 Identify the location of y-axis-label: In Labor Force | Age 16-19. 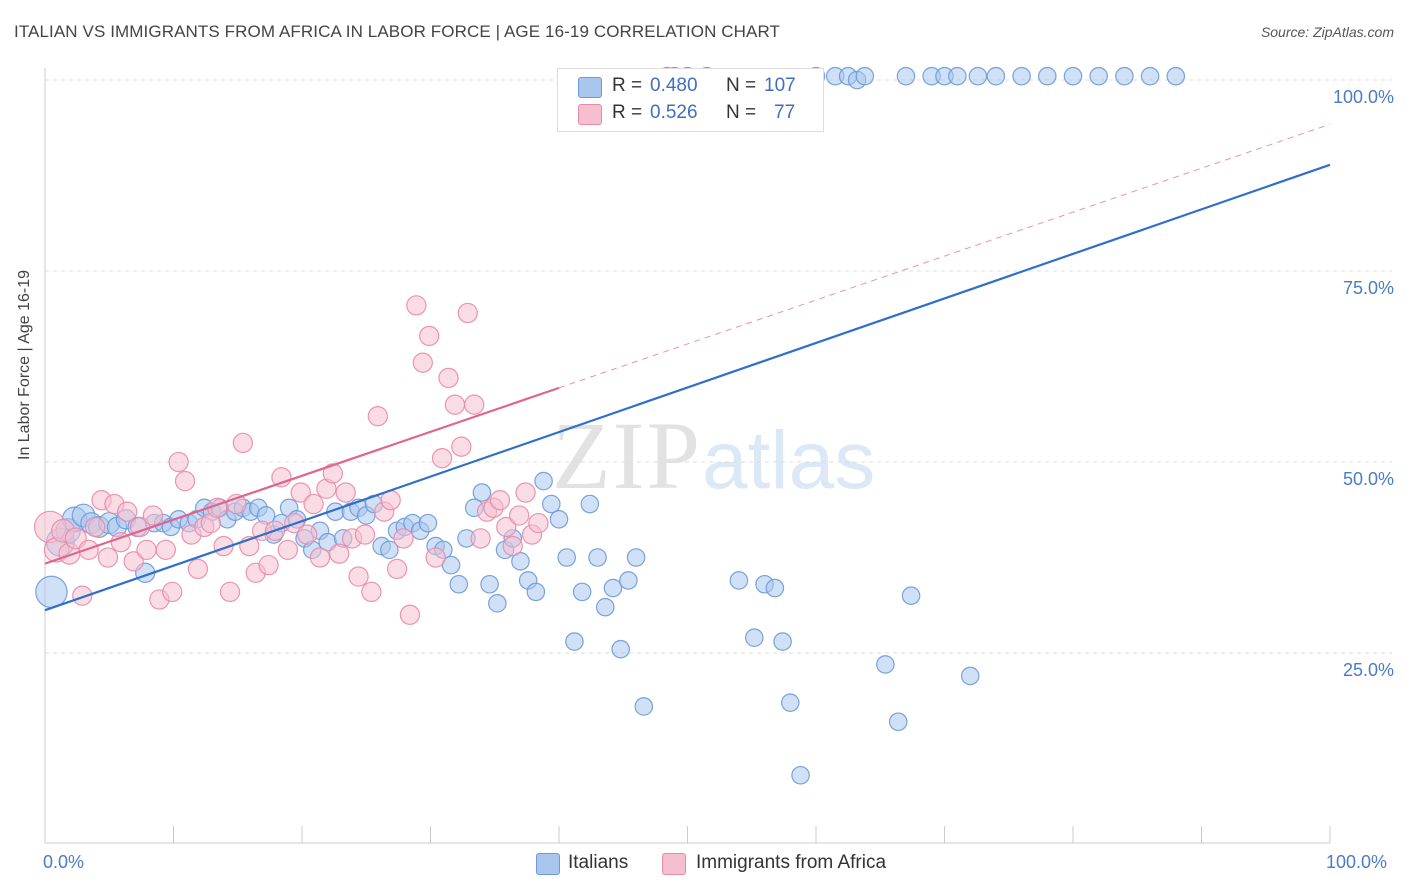
(24, 364).